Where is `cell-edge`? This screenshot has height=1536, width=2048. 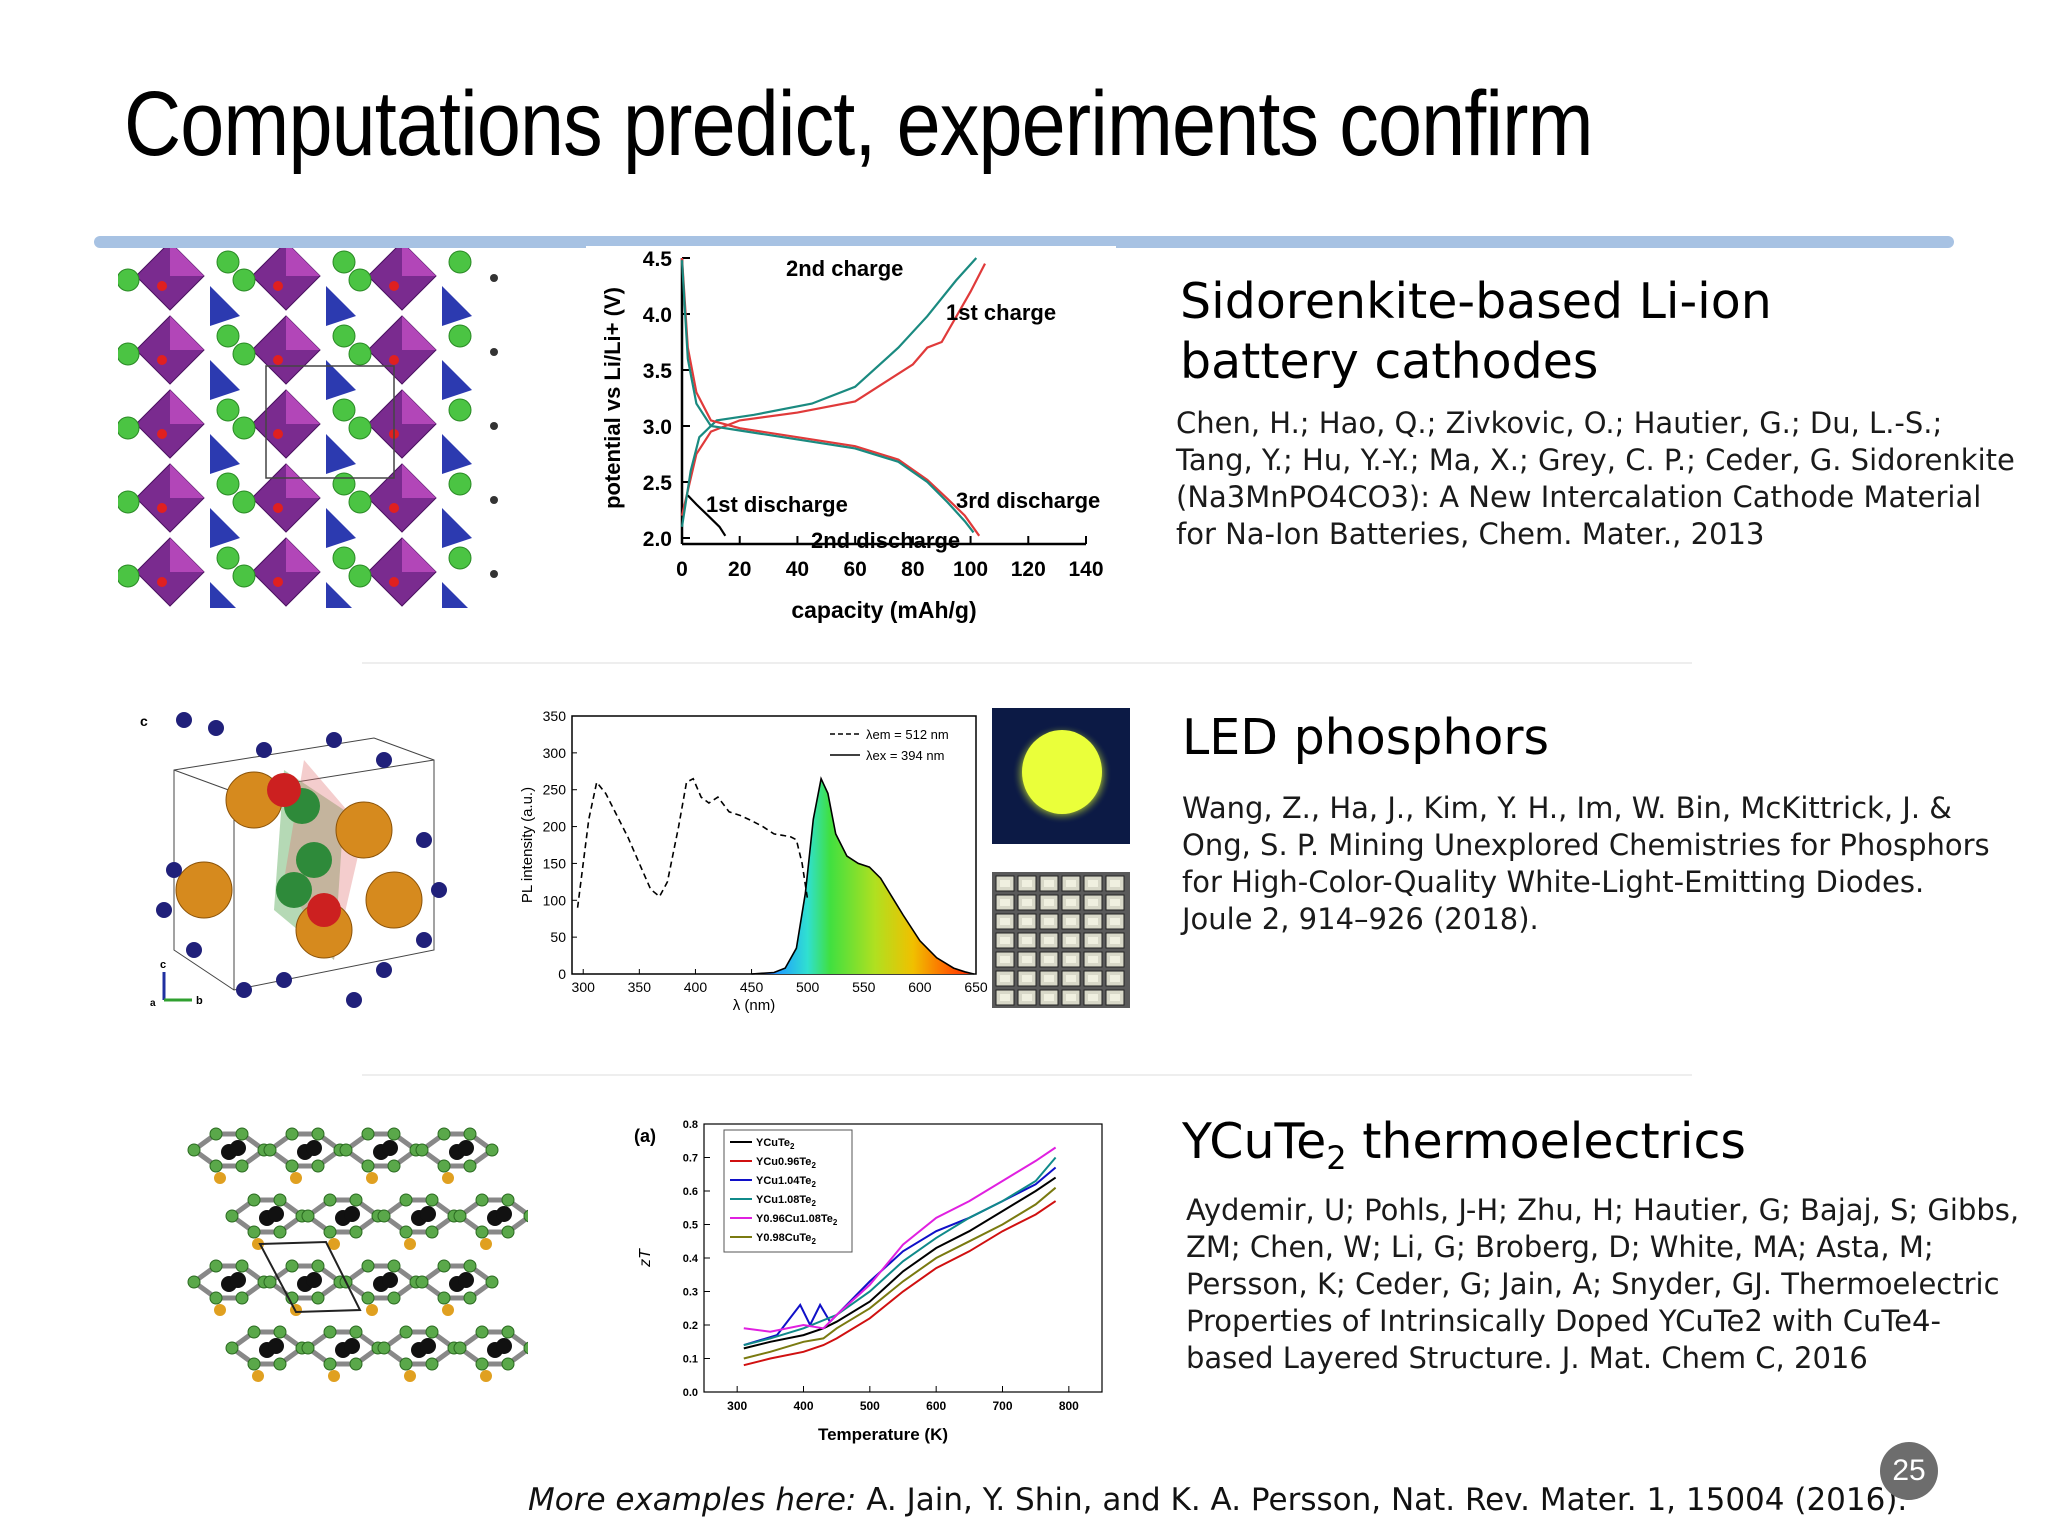 cell-edge is located at coordinates (204, 781).